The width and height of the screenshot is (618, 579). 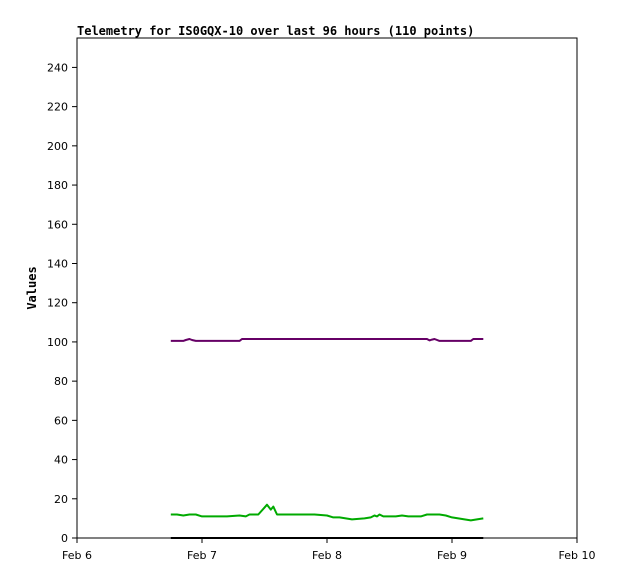 What do you see at coordinates (452, 555) in the screenshot?
I see `x-tick-label: Feb 9` at bounding box center [452, 555].